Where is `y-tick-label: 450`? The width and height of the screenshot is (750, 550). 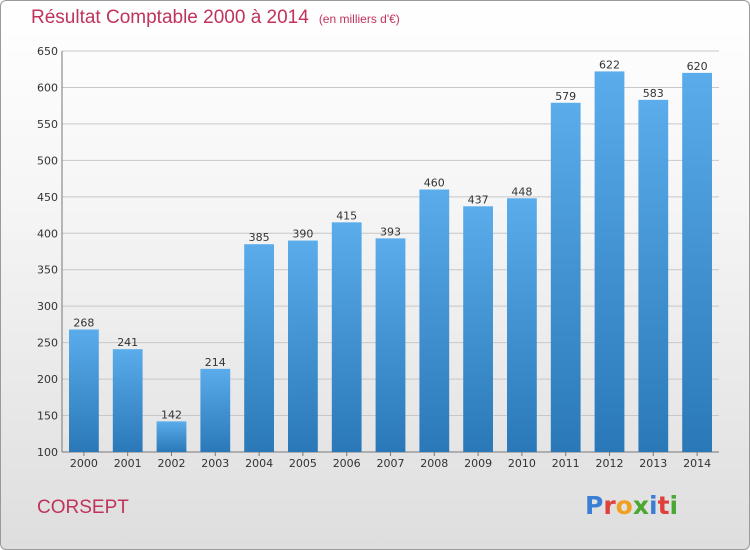
y-tick-label: 450 is located at coordinates (47, 197).